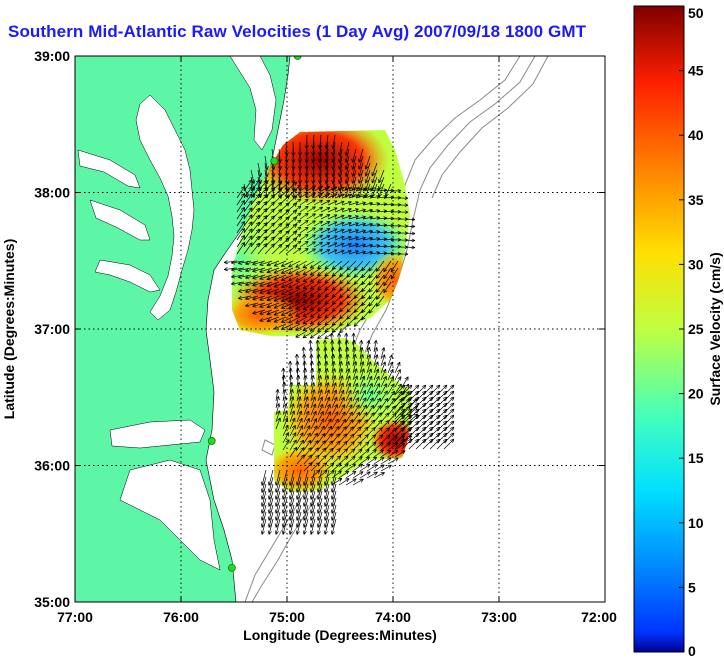 The image size is (724, 659). What do you see at coordinates (393, 617) in the screenshot?
I see `x-tick-label: 74:00` at bounding box center [393, 617].